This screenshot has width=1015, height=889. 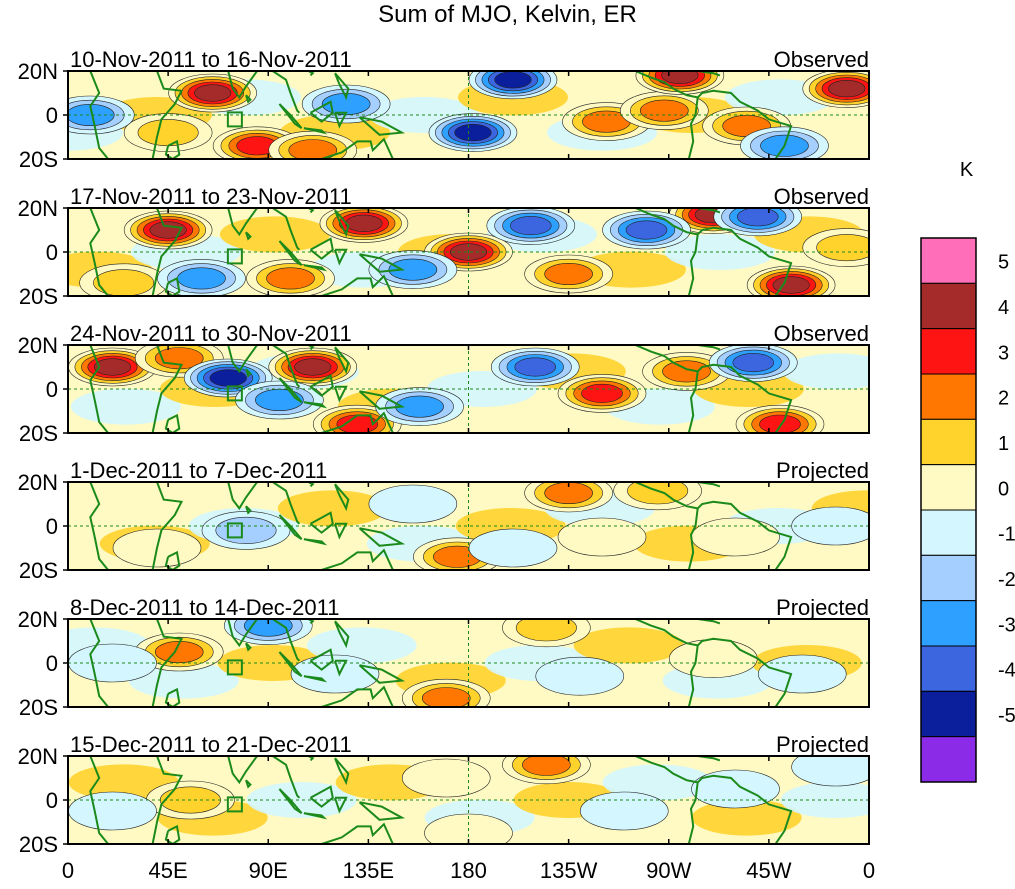 What do you see at coordinates (768, 870) in the screenshot?
I see `x-tick-label: 45W` at bounding box center [768, 870].